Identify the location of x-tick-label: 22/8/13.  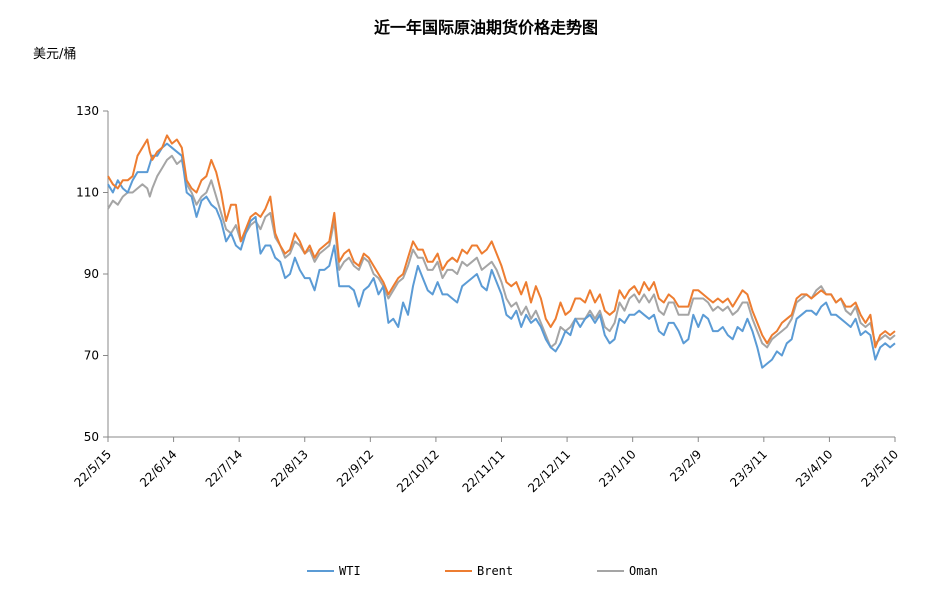
(289, 468).